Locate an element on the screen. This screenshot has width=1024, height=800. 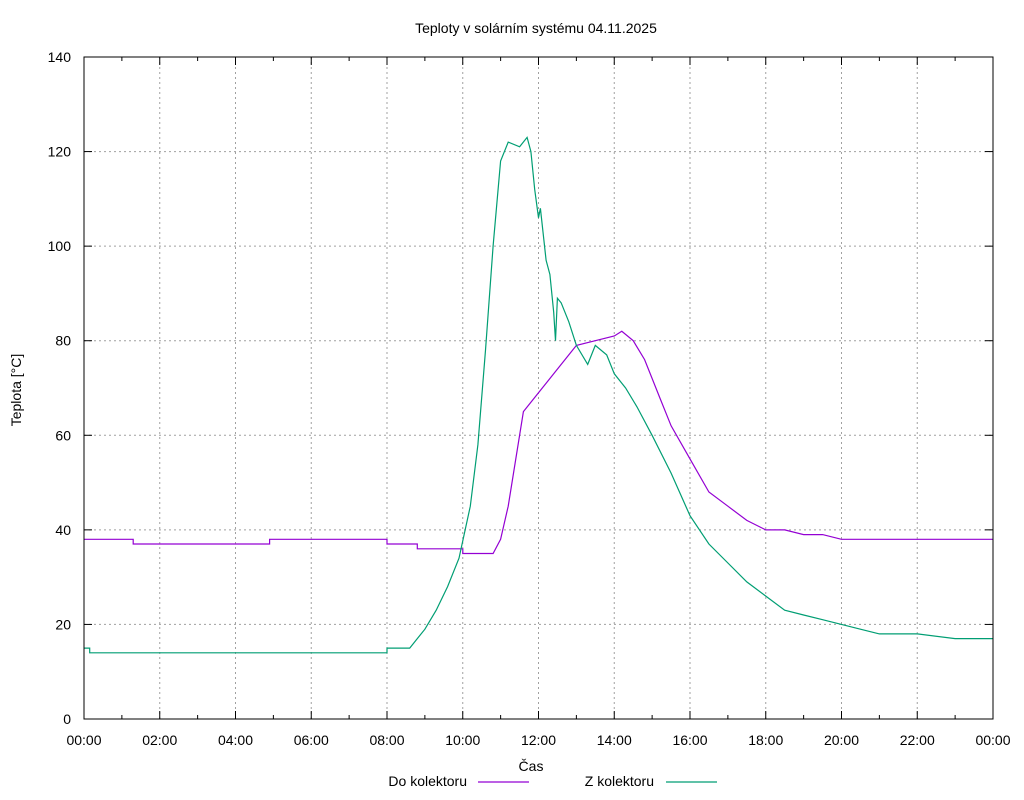
y-axis-label: Teplota [°C] is located at coordinates (16, 390).